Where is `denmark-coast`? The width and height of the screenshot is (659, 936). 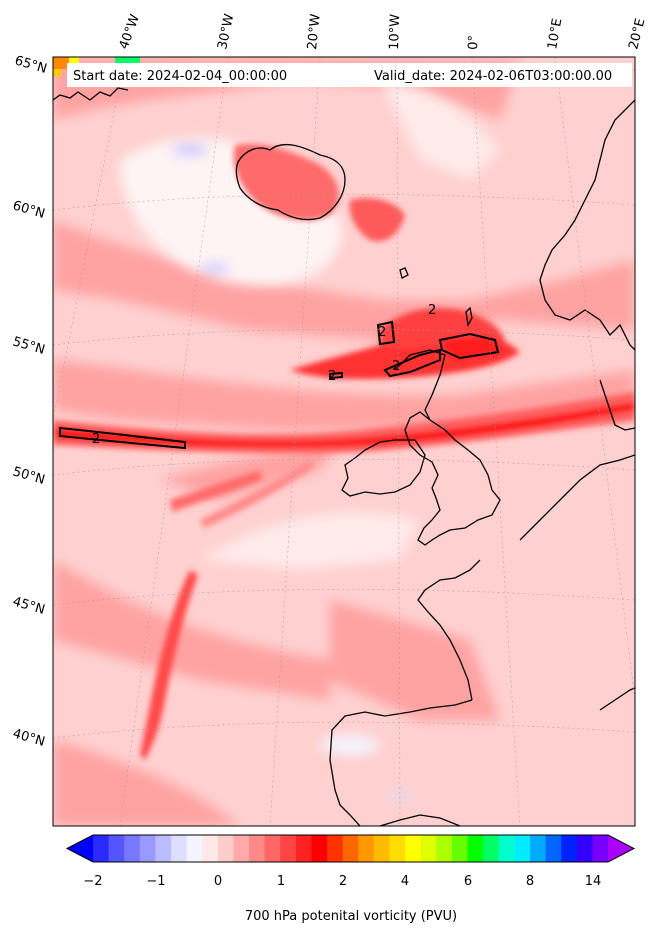 denmark-coast is located at coordinates (617, 405).